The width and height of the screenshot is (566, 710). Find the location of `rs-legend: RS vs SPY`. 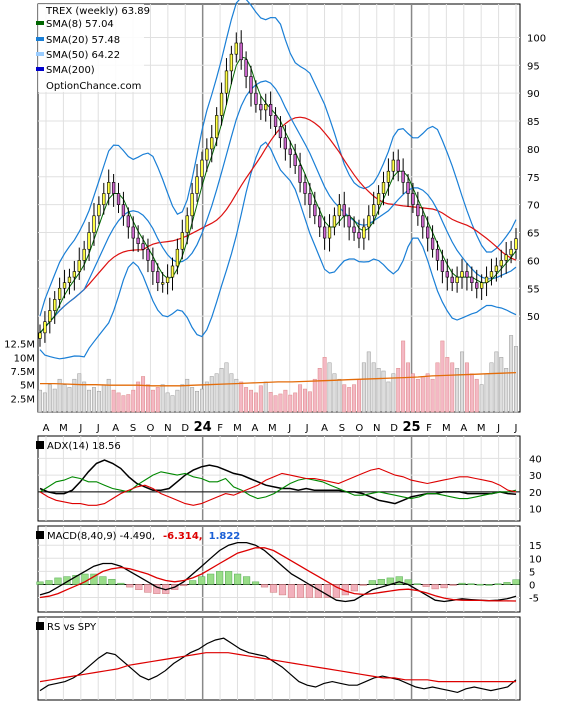

rs-legend: RS vs SPY is located at coordinates (66, 627).